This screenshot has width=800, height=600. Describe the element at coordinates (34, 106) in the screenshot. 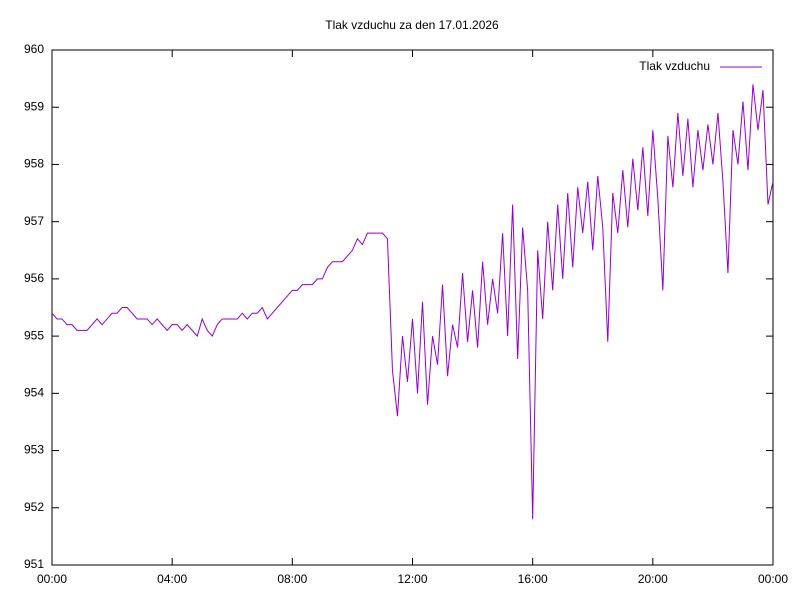

I see `y-tick-label: 959` at that location.